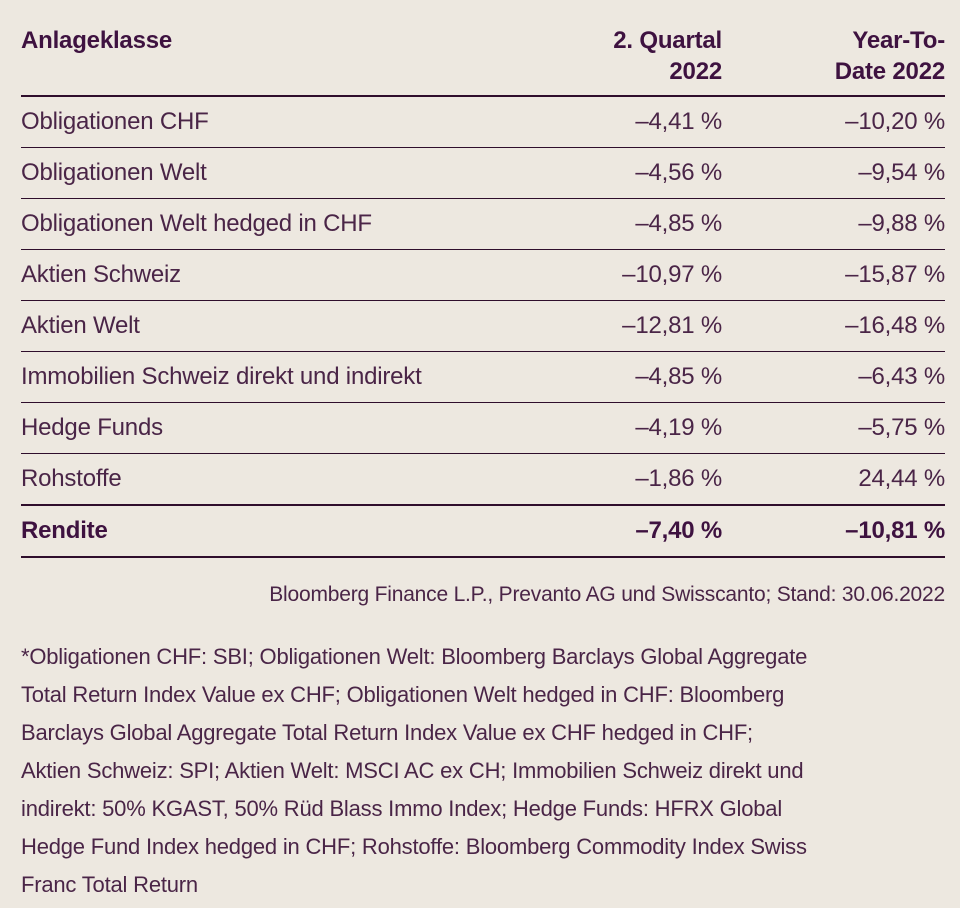  Describe the element at coordinates (289, 173) in the screenshot. I see `asset-class-label: Obligationen Welt` at that location.